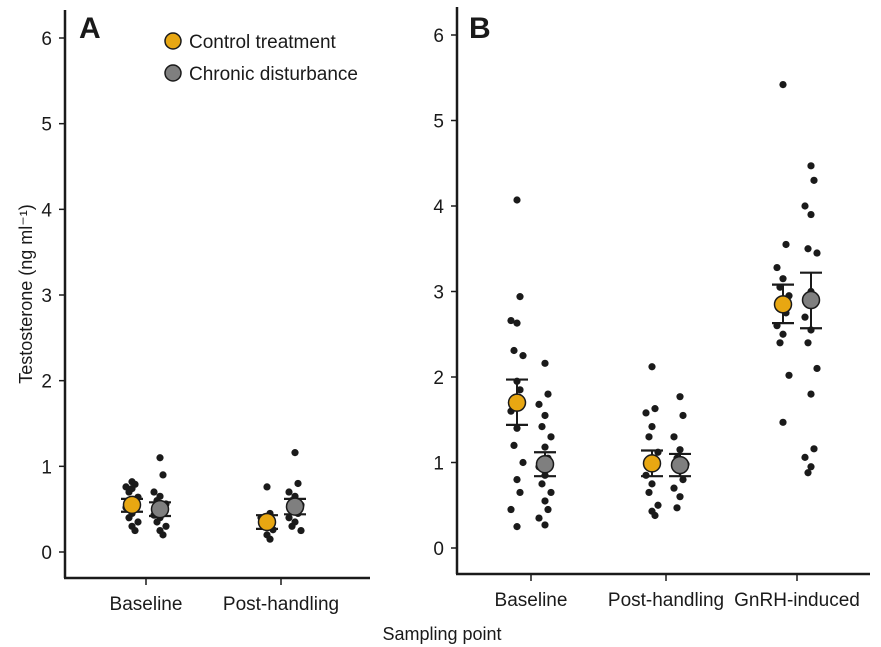 The height and width of the screenshot is (647, 881). What do you see at coordinates (261, 58) in the screenshot?
I see `legend: Control treatment Chronic disturbance` at bounding box center [261, 58].